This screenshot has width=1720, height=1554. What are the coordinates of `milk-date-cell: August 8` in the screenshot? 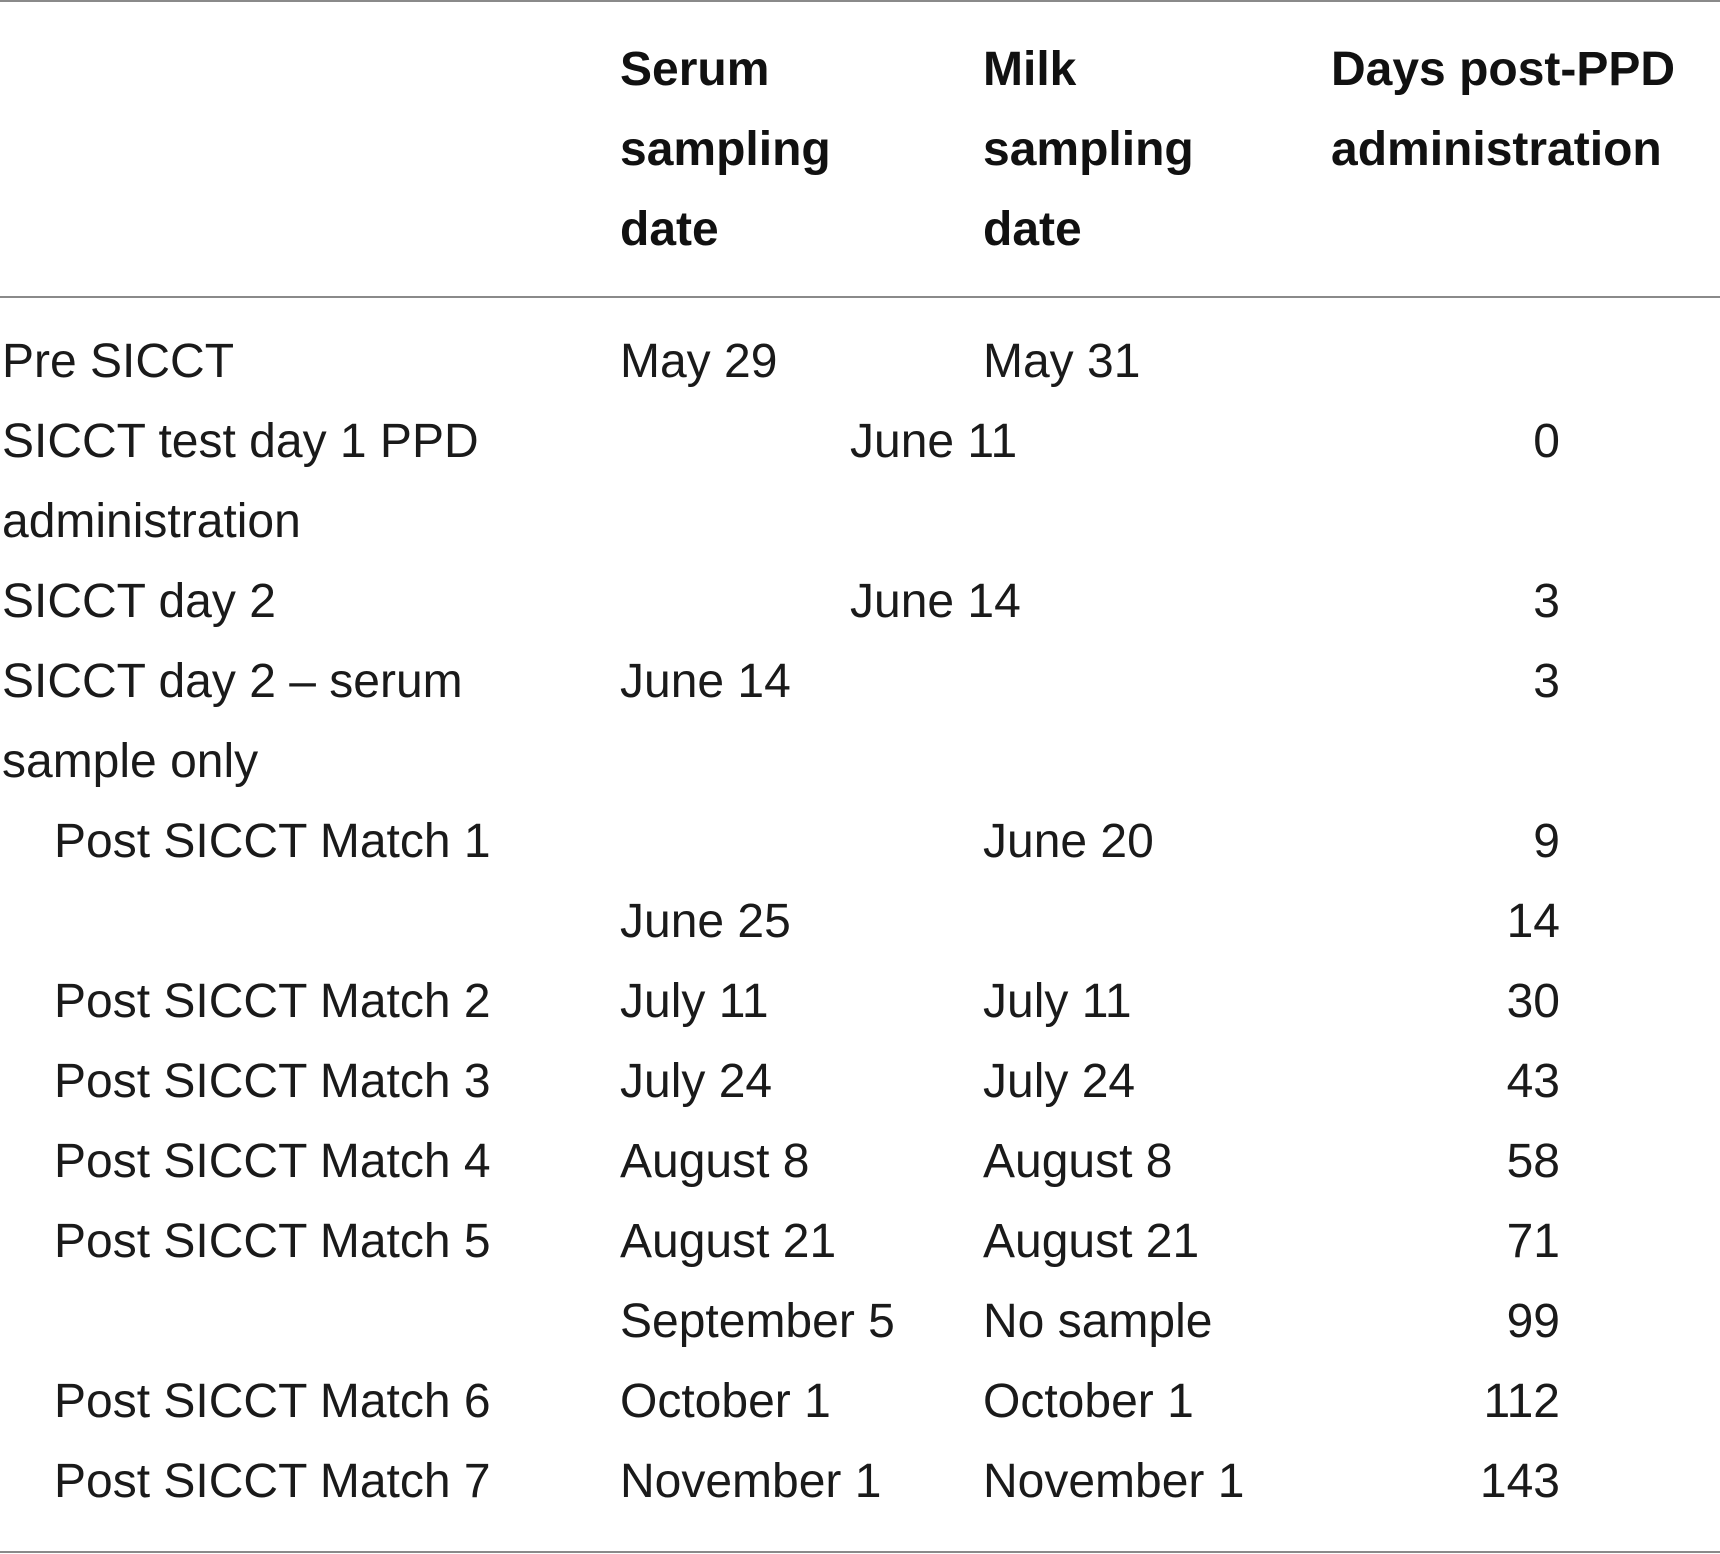 It's located at (1078, 1161).